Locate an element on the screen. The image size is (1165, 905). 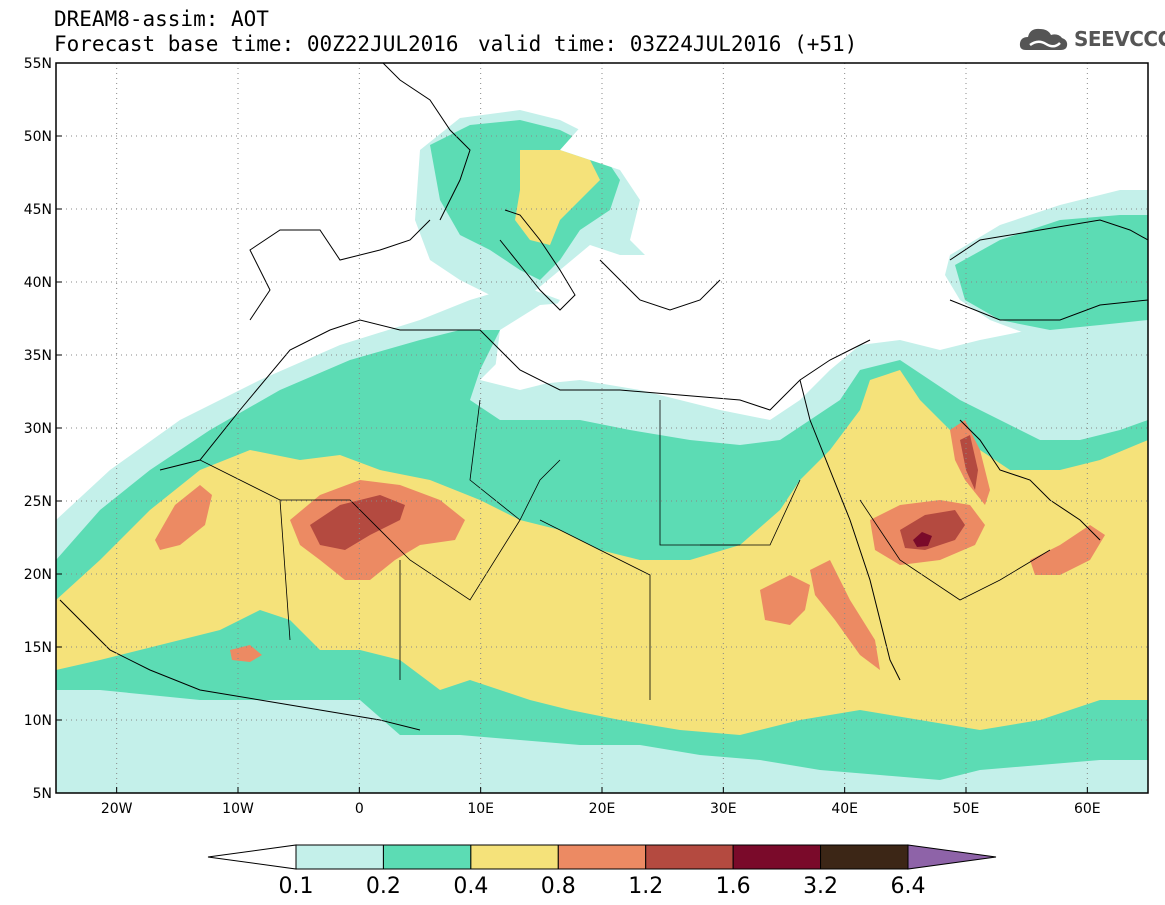
colorbar-level-label: 1.2 is located at coordinates (645, 886).